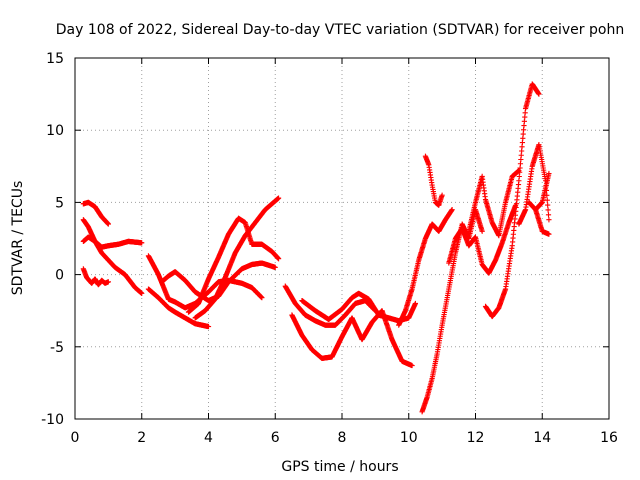 The image size is (640, 480). What do you see at coordinates (494, 203) in the screenshot?
I see `series-arc-q` at bounding box center [494, 203].